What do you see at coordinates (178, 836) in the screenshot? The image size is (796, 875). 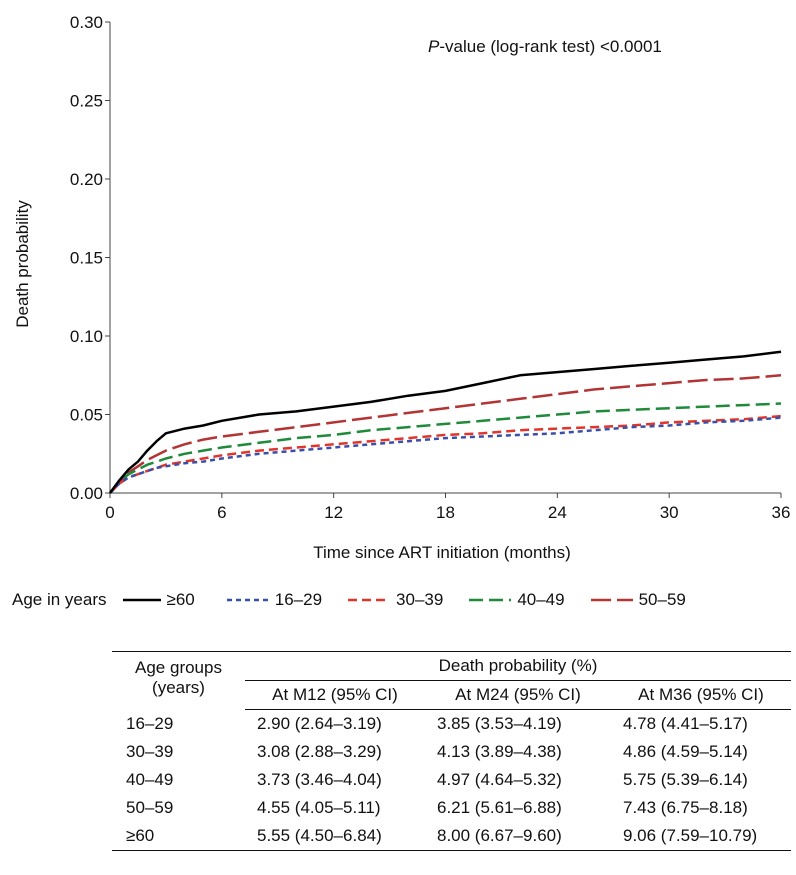 I see `row-group: ≥60` at bounding box center [178, 836].